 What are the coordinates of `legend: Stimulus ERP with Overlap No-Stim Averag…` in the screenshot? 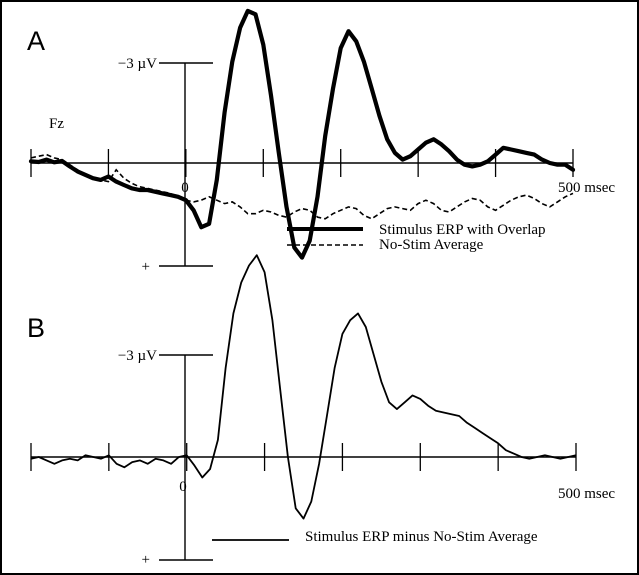 It's located at (416, 237).